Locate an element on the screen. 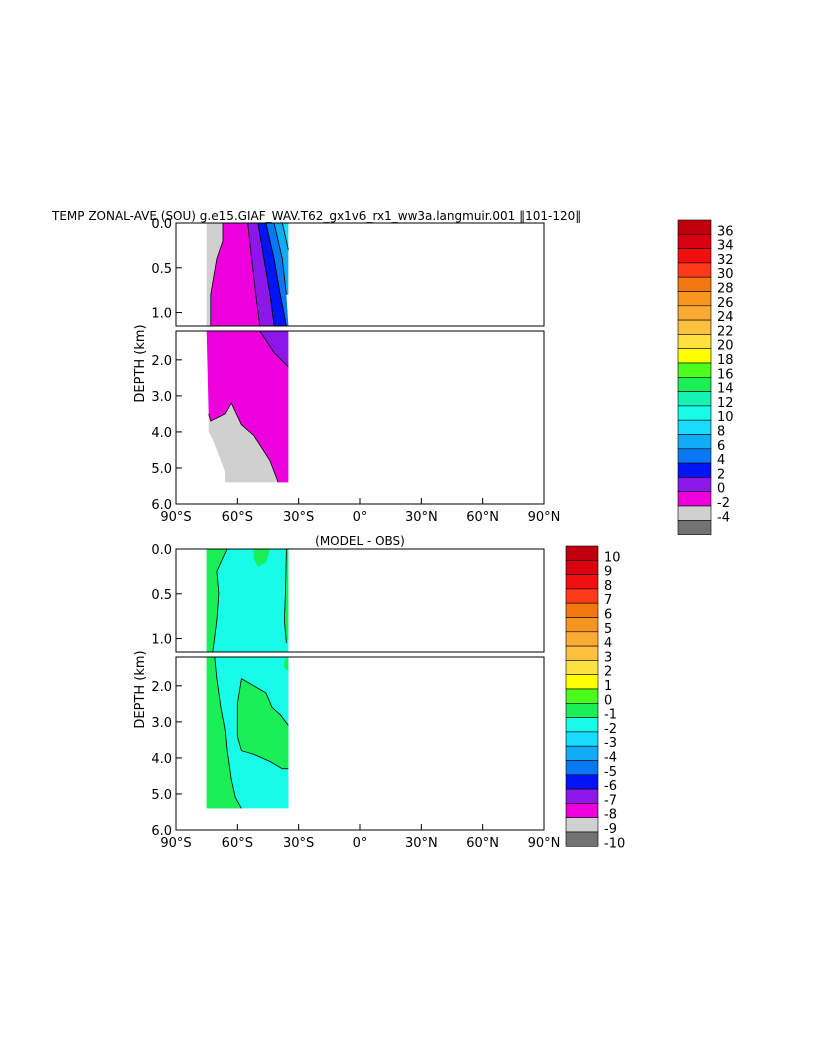  y-tick-label: 1.0 is located at coordinates (161, 314).